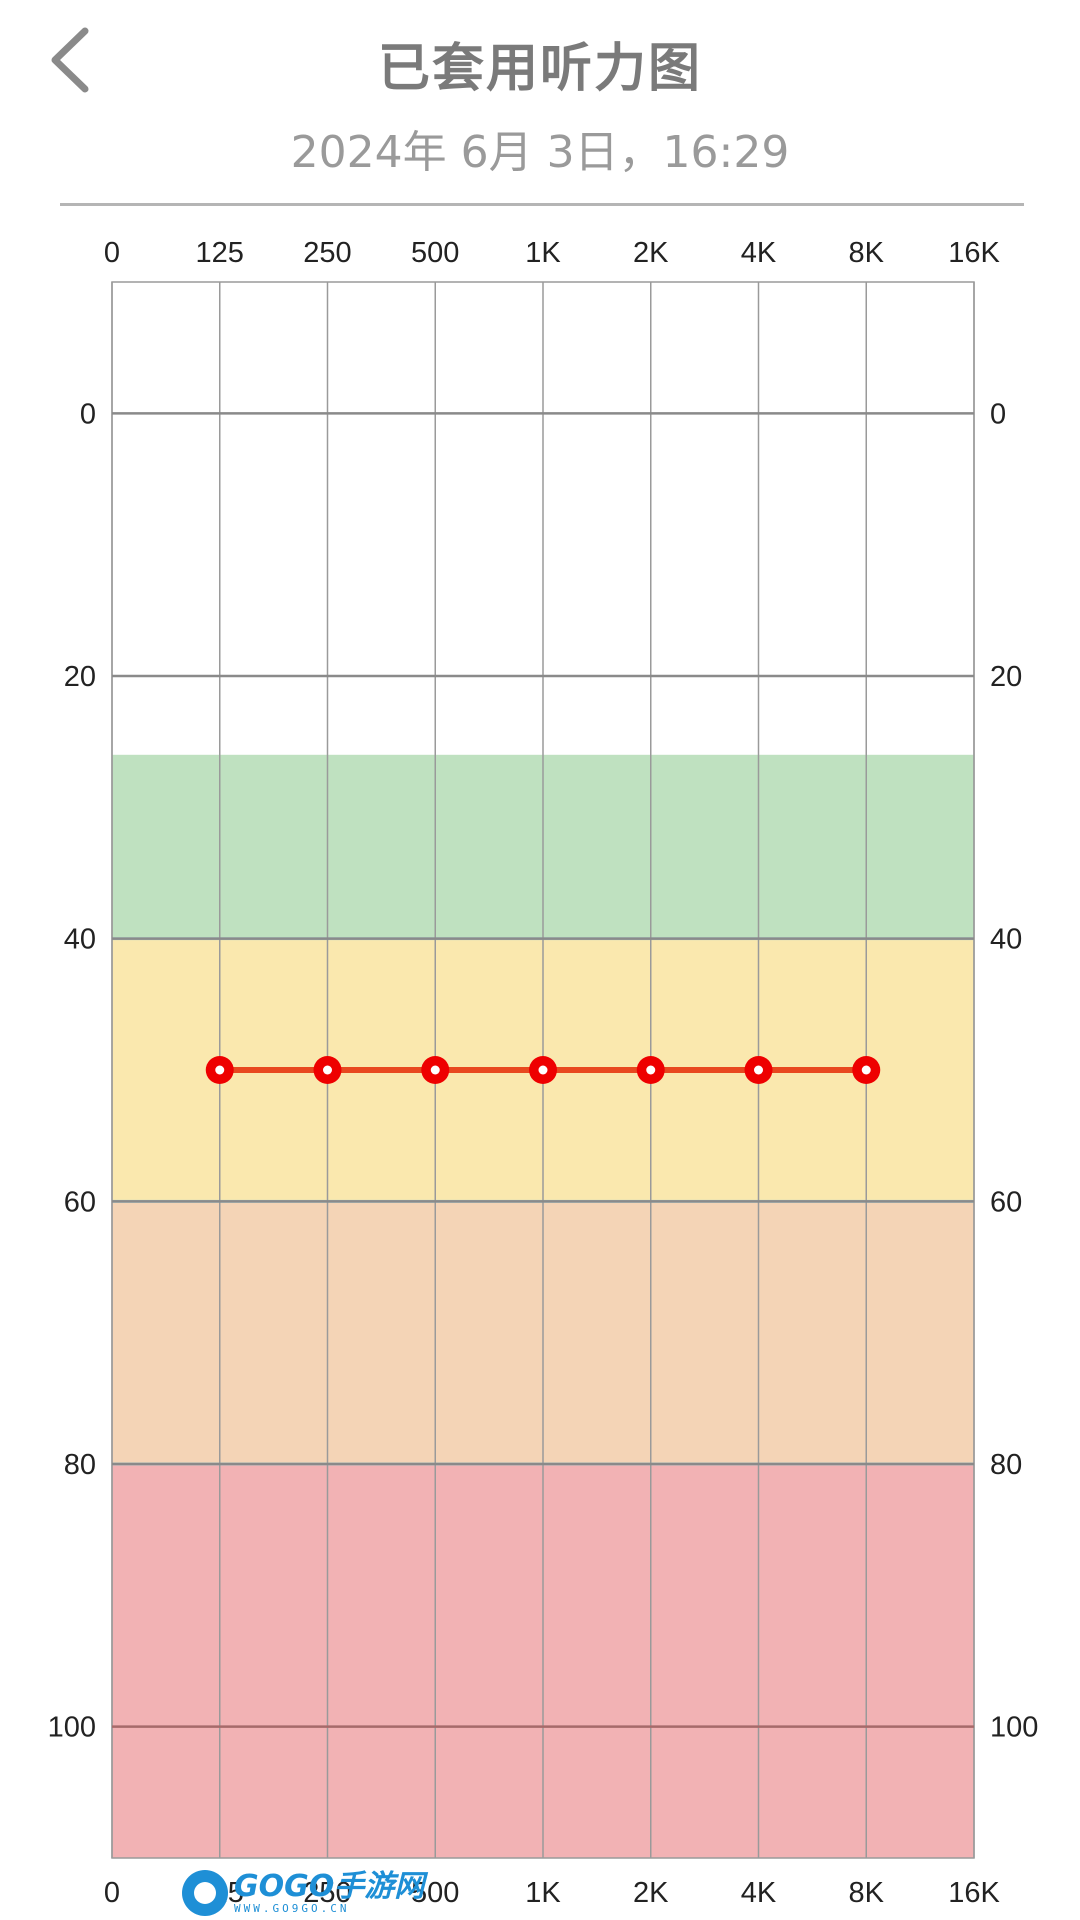 This screenshot has width=1080, height=1920. Describe the element at coordinates (80, 677) in the screenshot. I see `y-tick-label-left: 20` at that location.